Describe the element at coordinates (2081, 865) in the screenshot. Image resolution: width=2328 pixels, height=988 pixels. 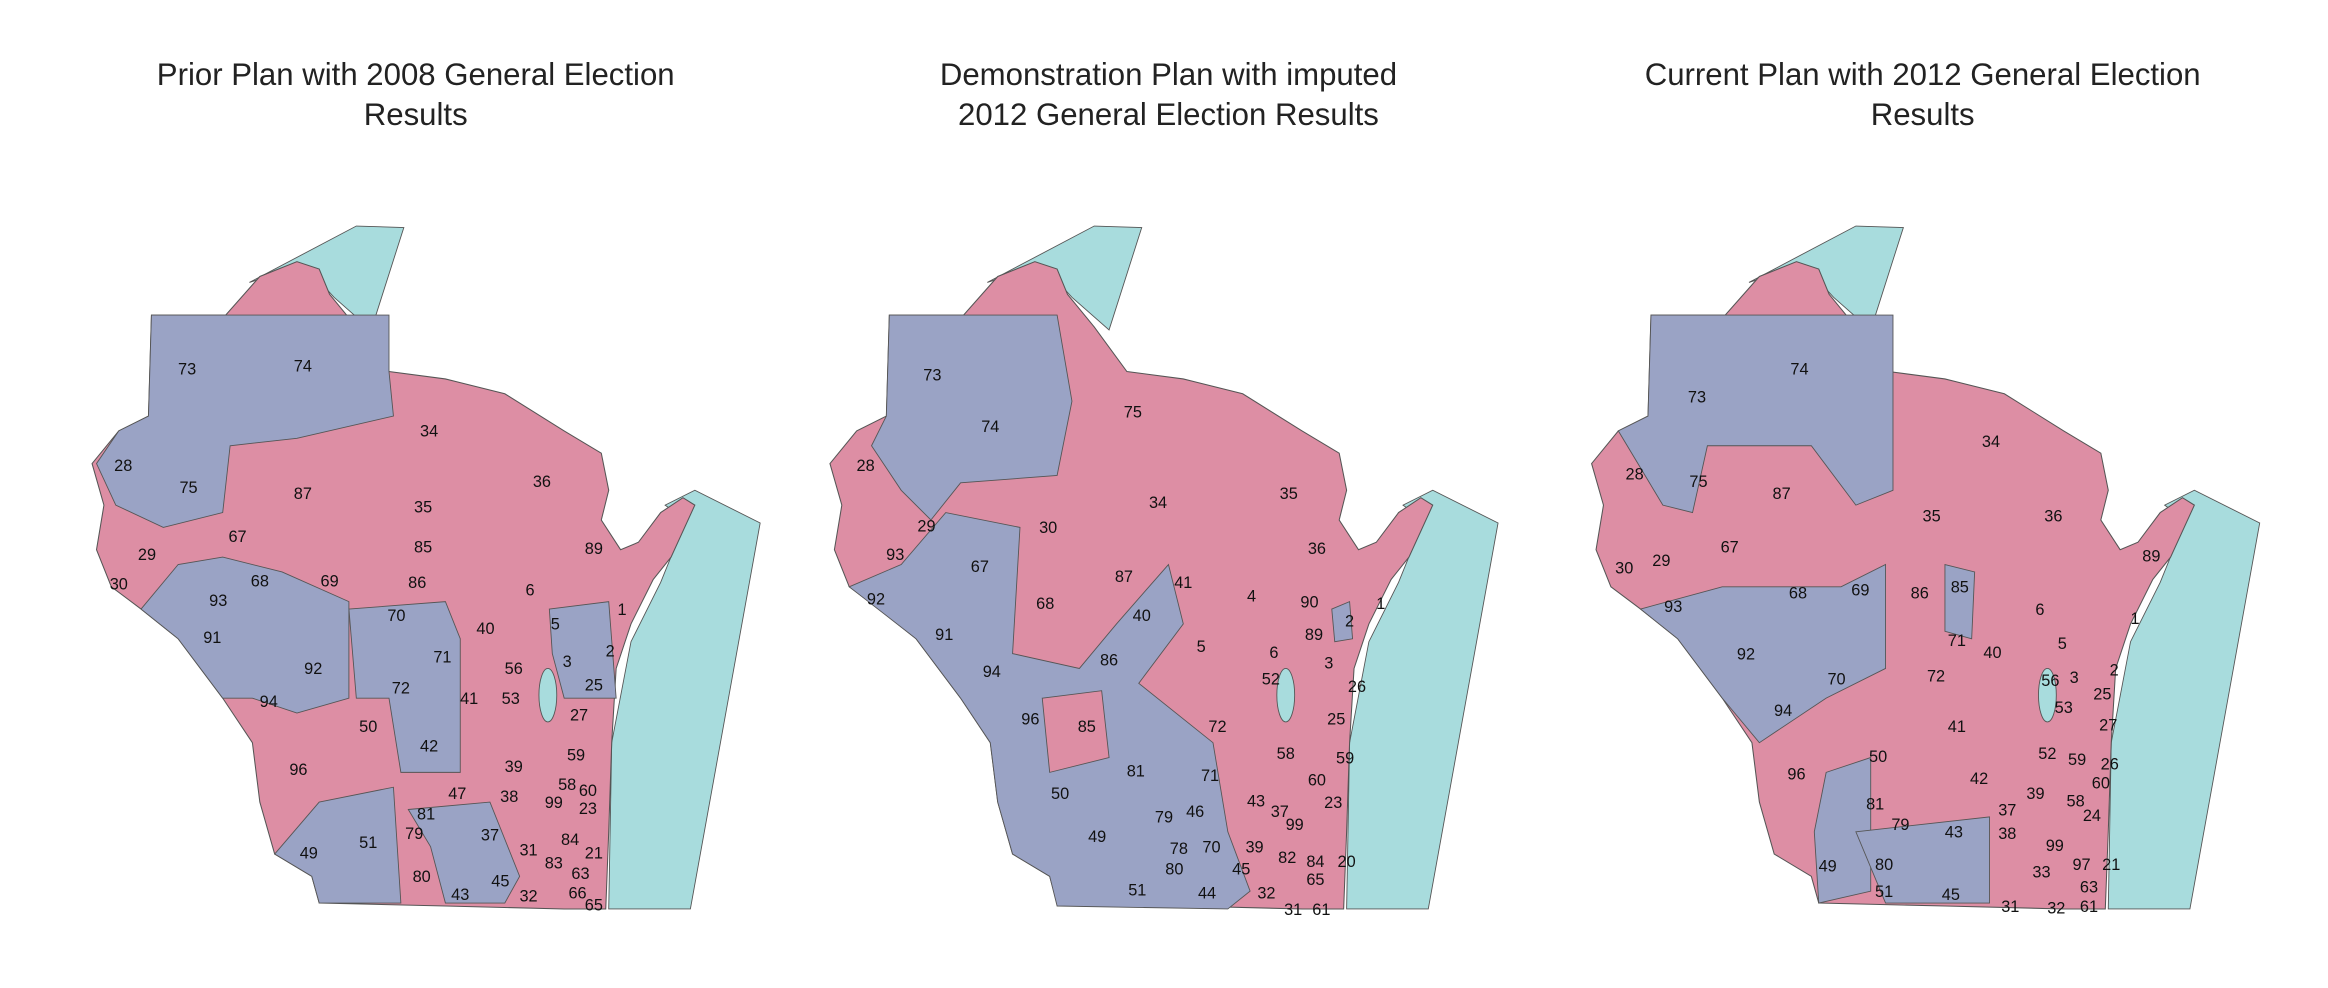
I see `district-label: 97` at that location.